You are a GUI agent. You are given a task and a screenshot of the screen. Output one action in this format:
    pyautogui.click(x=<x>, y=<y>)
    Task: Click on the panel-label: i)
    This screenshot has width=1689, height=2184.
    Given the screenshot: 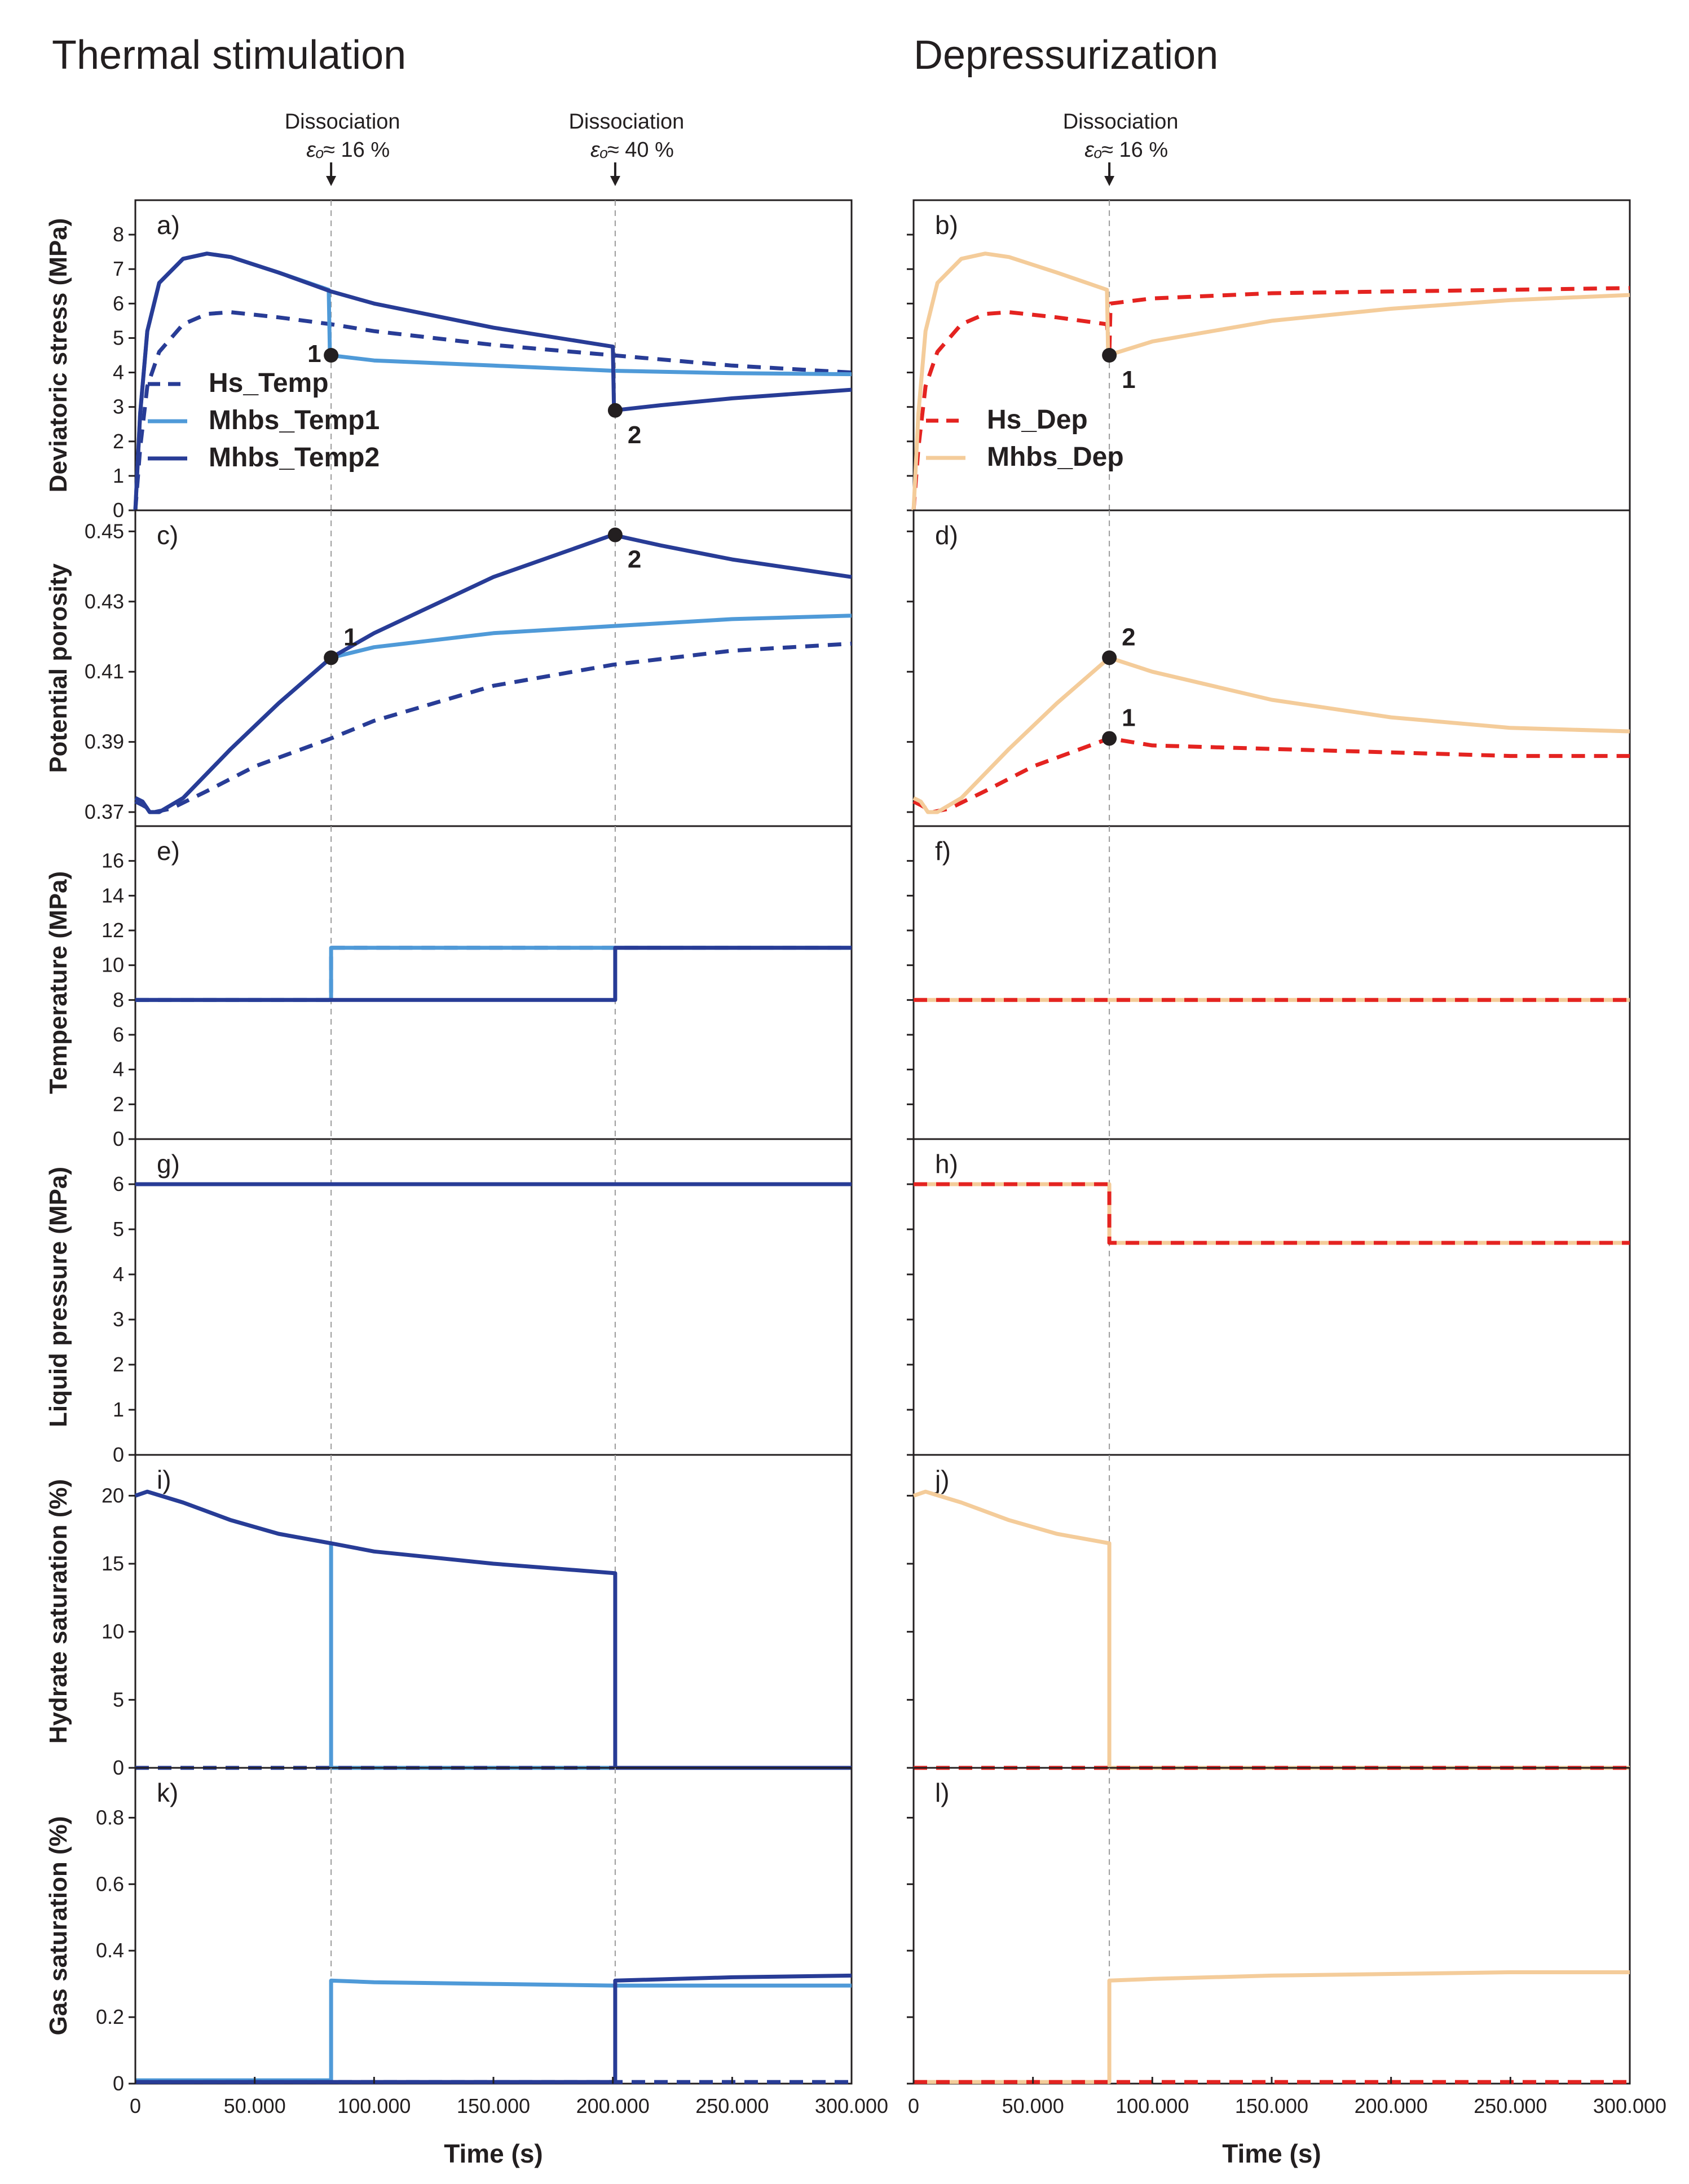 What is the action you would take?
    pyautogui.click(x=164, y=1479)
    